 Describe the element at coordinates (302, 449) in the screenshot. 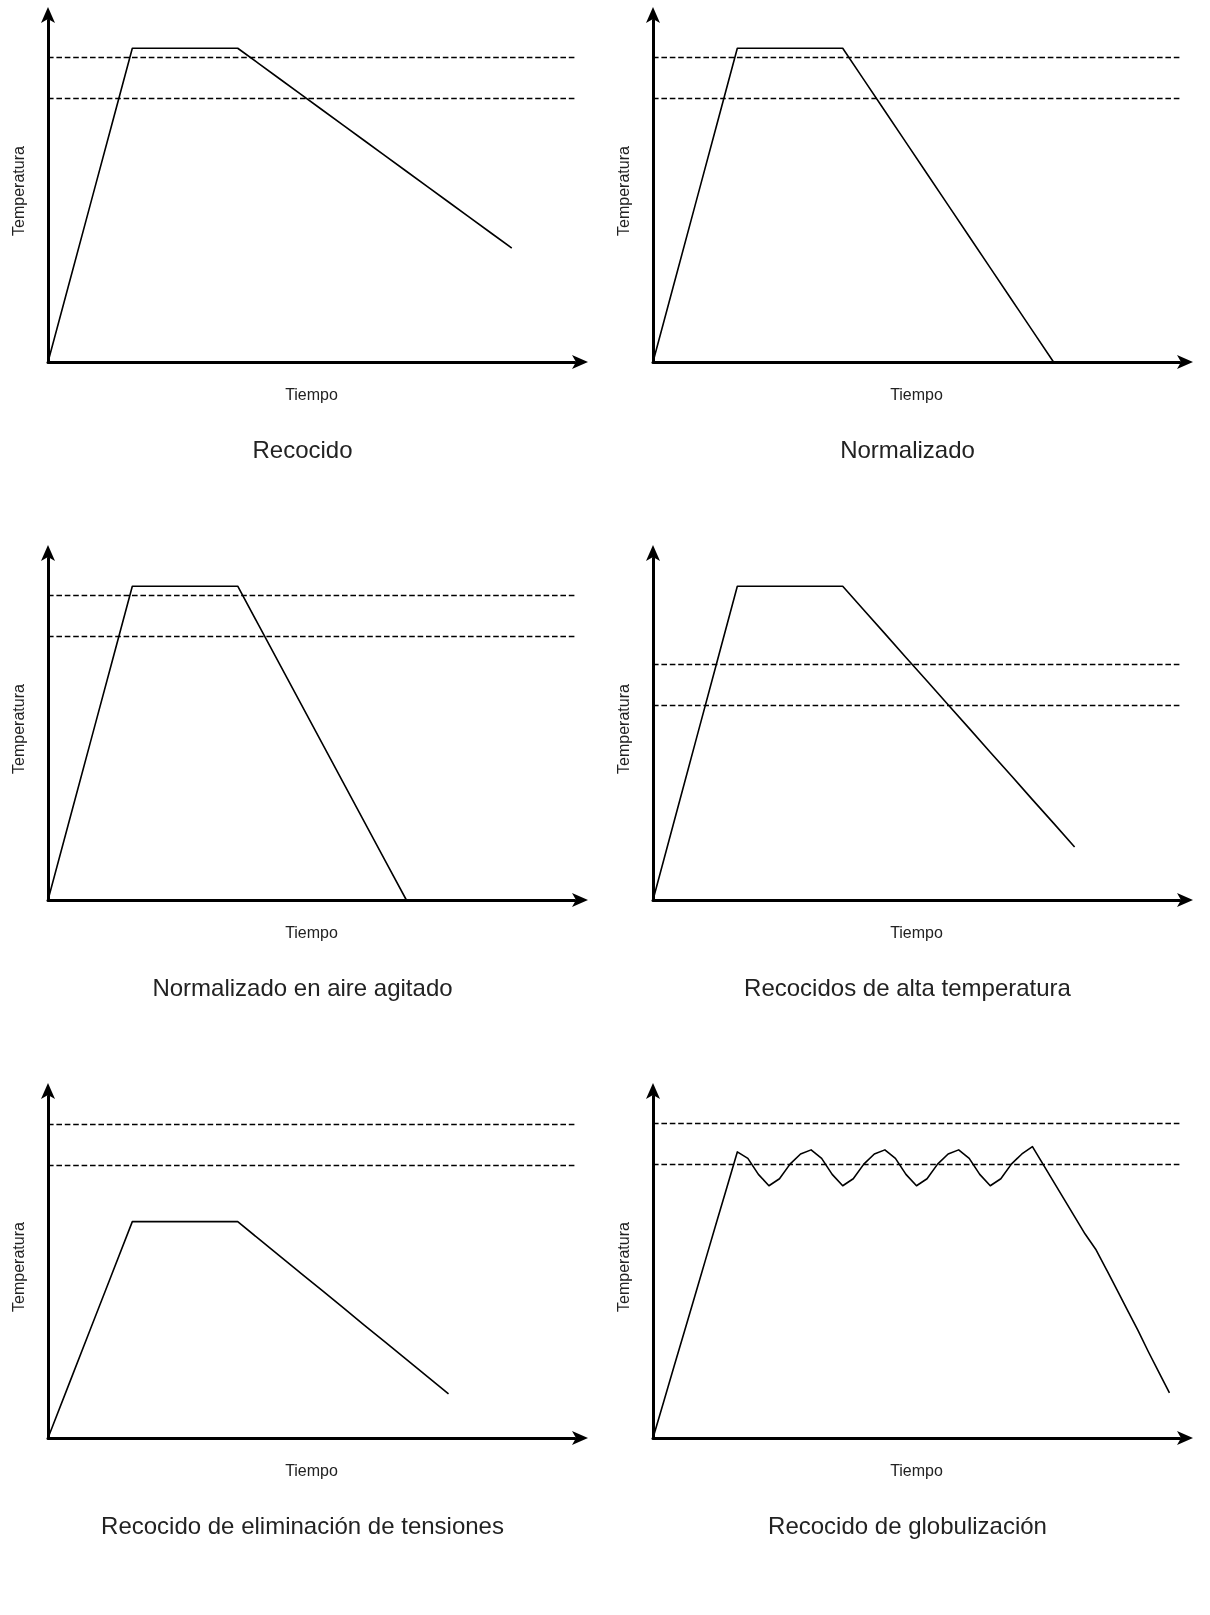

I see `text: Recocido` at that location.